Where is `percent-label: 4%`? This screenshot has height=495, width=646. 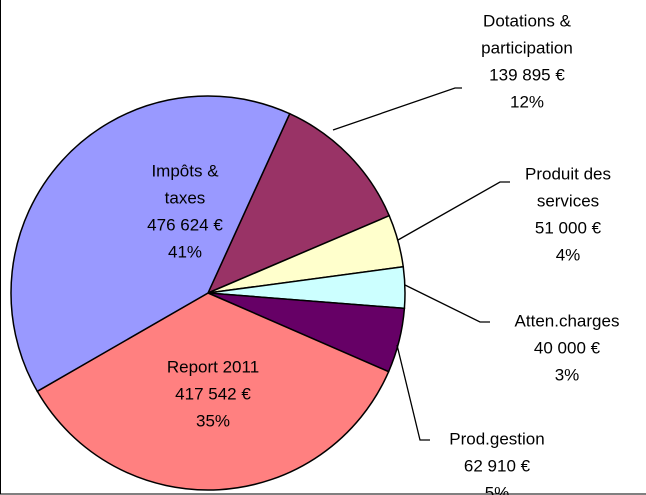 percent-label: 4% is located at coordinates (568, 254).